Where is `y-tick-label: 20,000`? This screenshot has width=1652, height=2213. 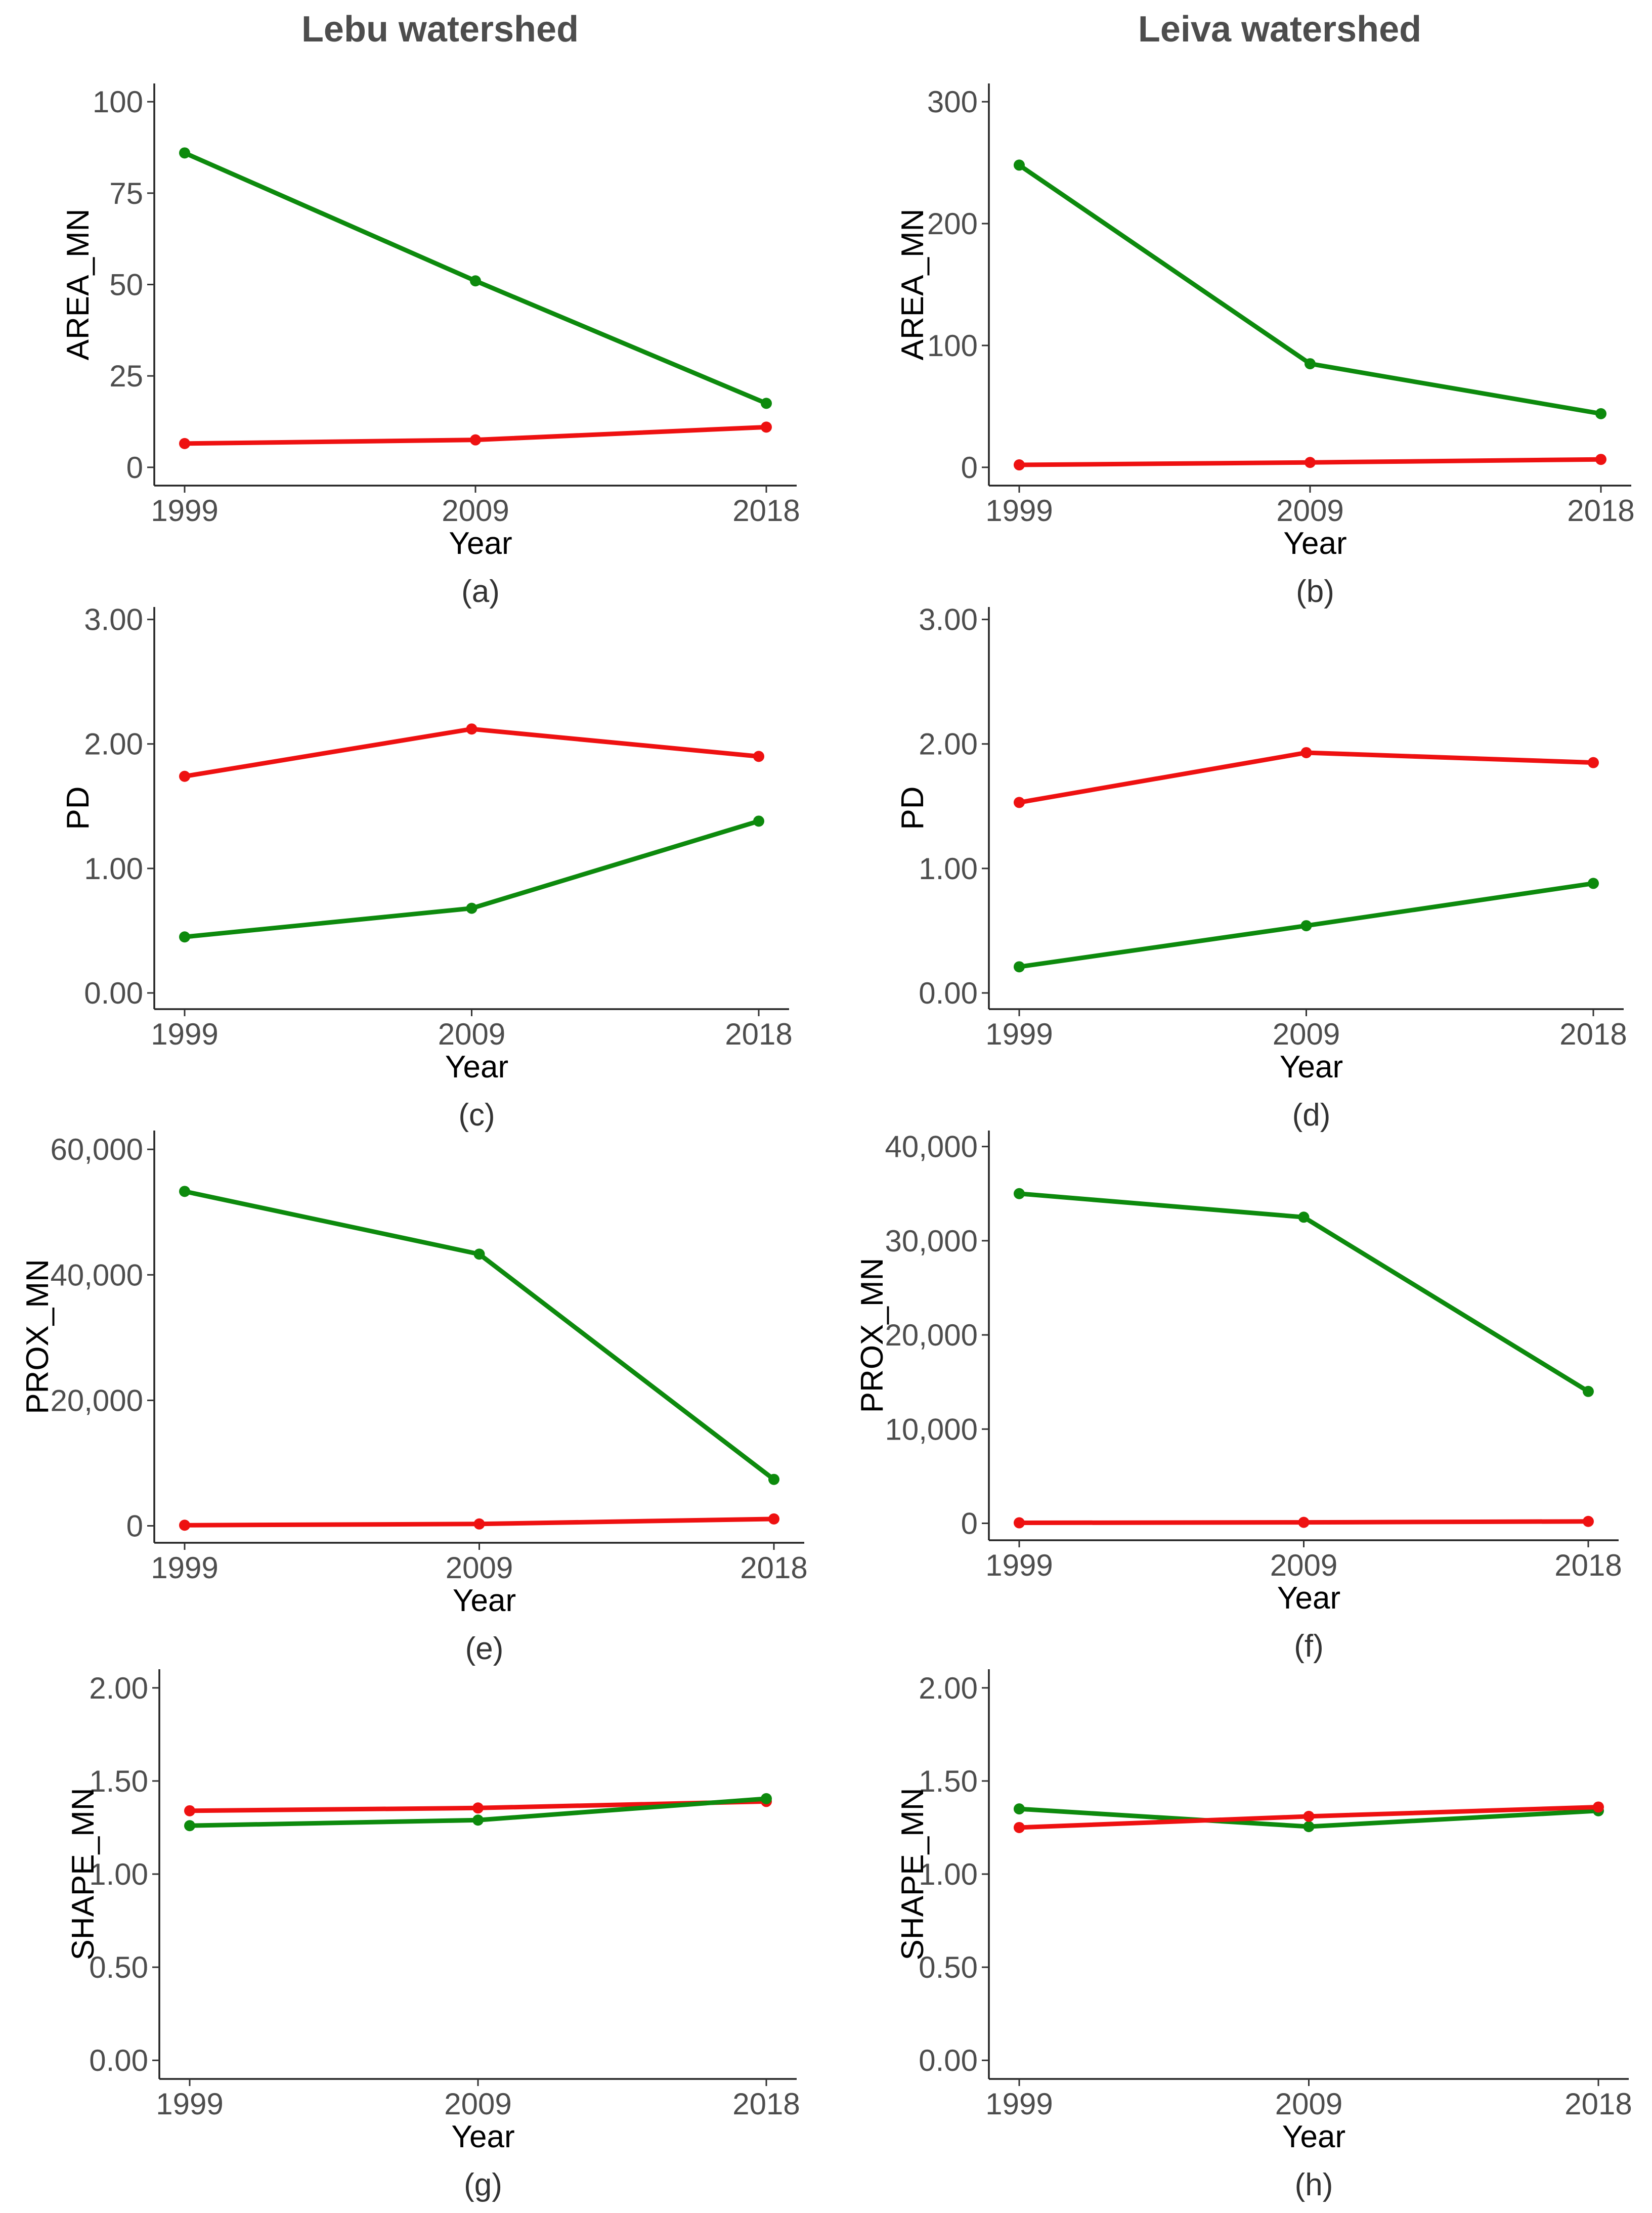
y-tick-label: 20,000 is located at coordinates (96, 1400).